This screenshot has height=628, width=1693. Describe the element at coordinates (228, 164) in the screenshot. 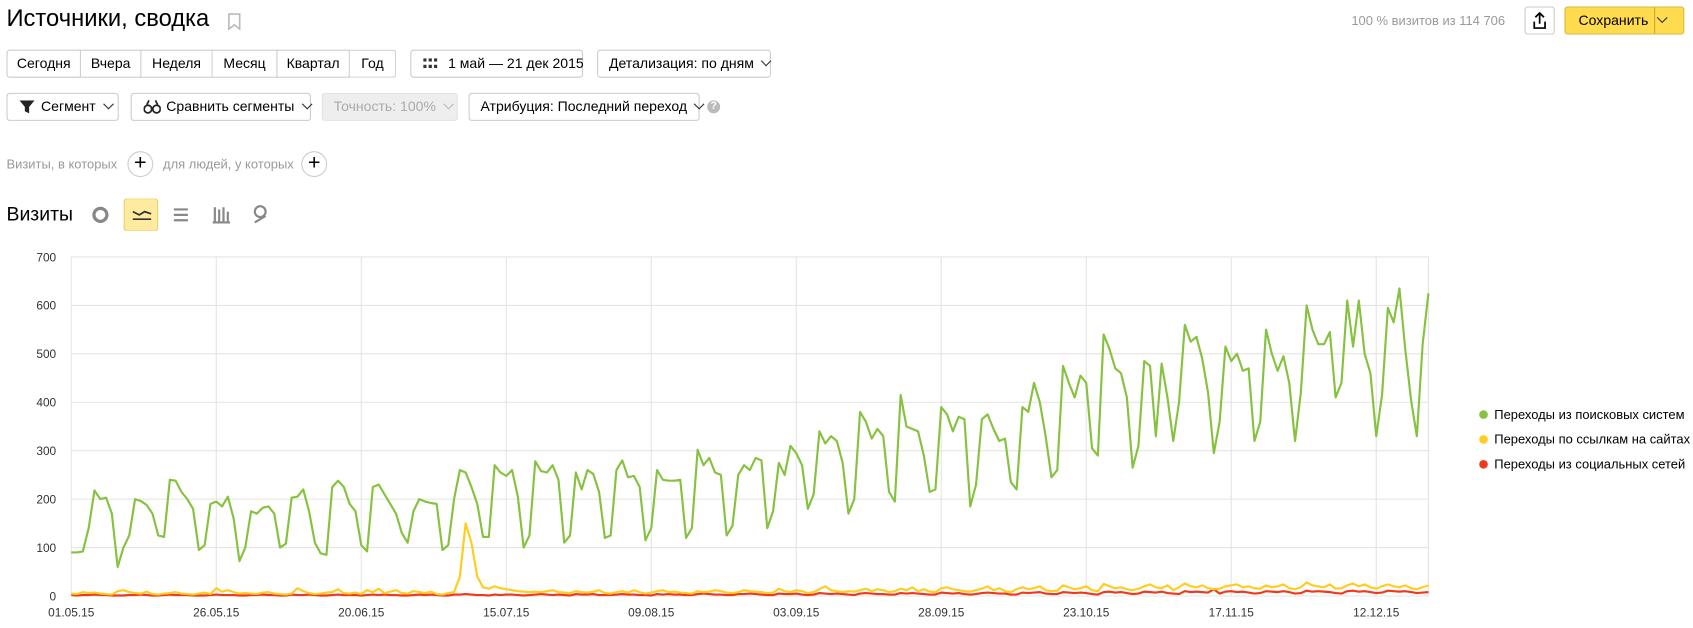

I see `filter-people: для людей, у которых` at that location.